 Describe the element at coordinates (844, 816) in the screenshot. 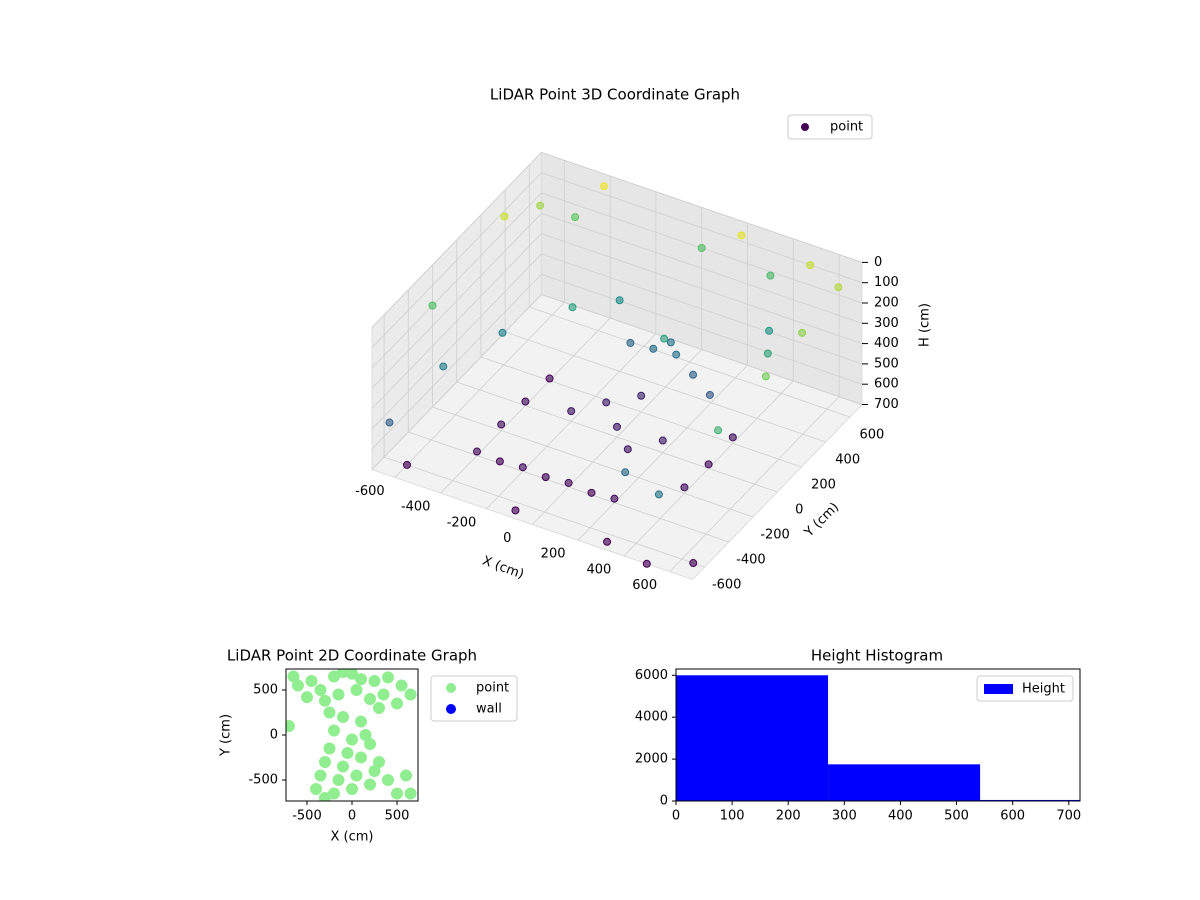

I see `x-tick-label: 300` at that location.